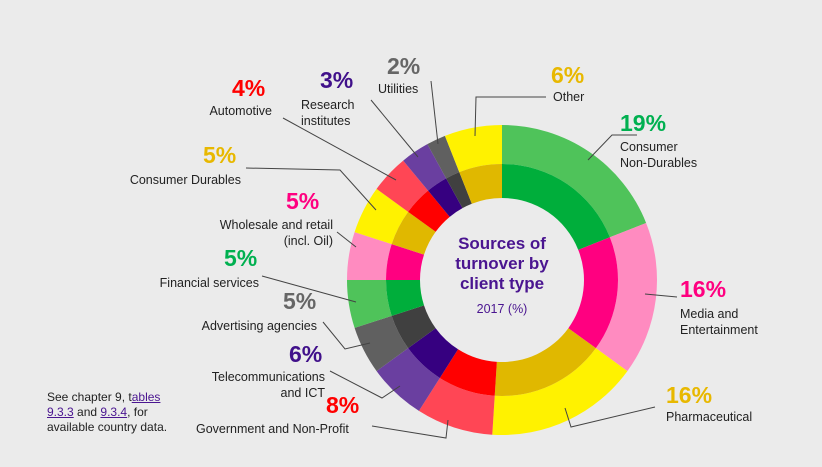 This screenshot has width=822, height=467. I want to click on pct-label: 3%, so click(337, 80).